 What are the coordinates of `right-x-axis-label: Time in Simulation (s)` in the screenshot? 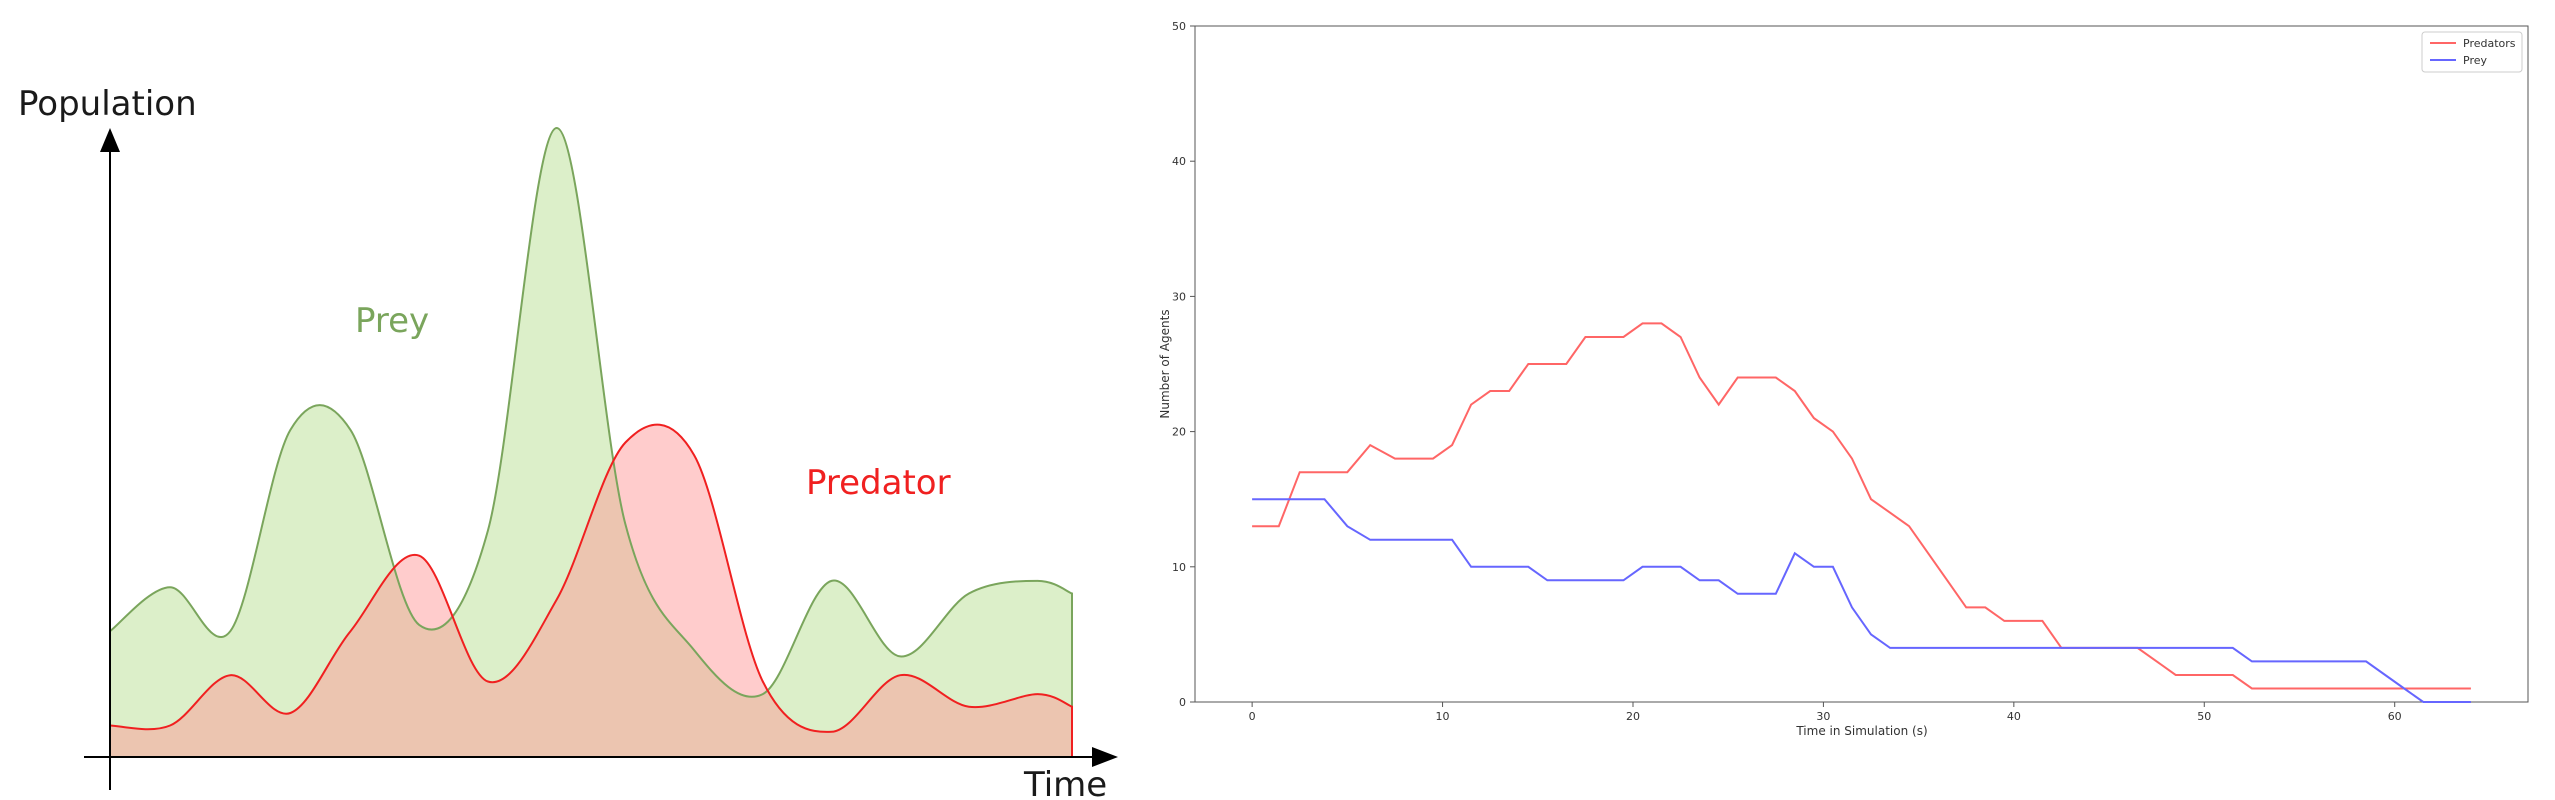 It's located at (1861, 731).